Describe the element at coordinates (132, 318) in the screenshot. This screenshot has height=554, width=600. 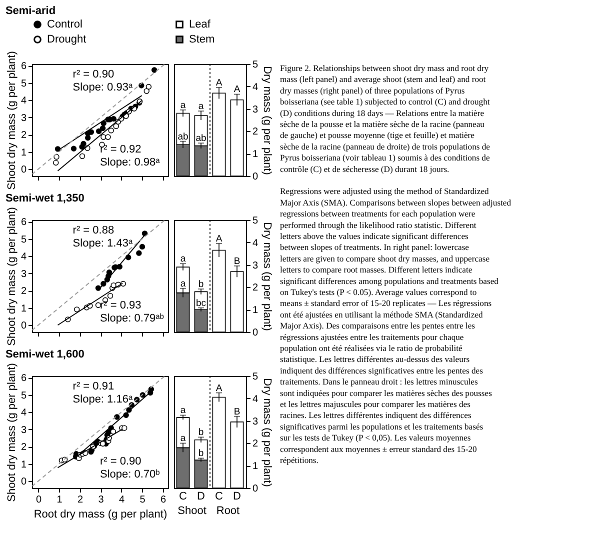
I see `annotation: Slope: 0.79ᵃᵇ` at that location.